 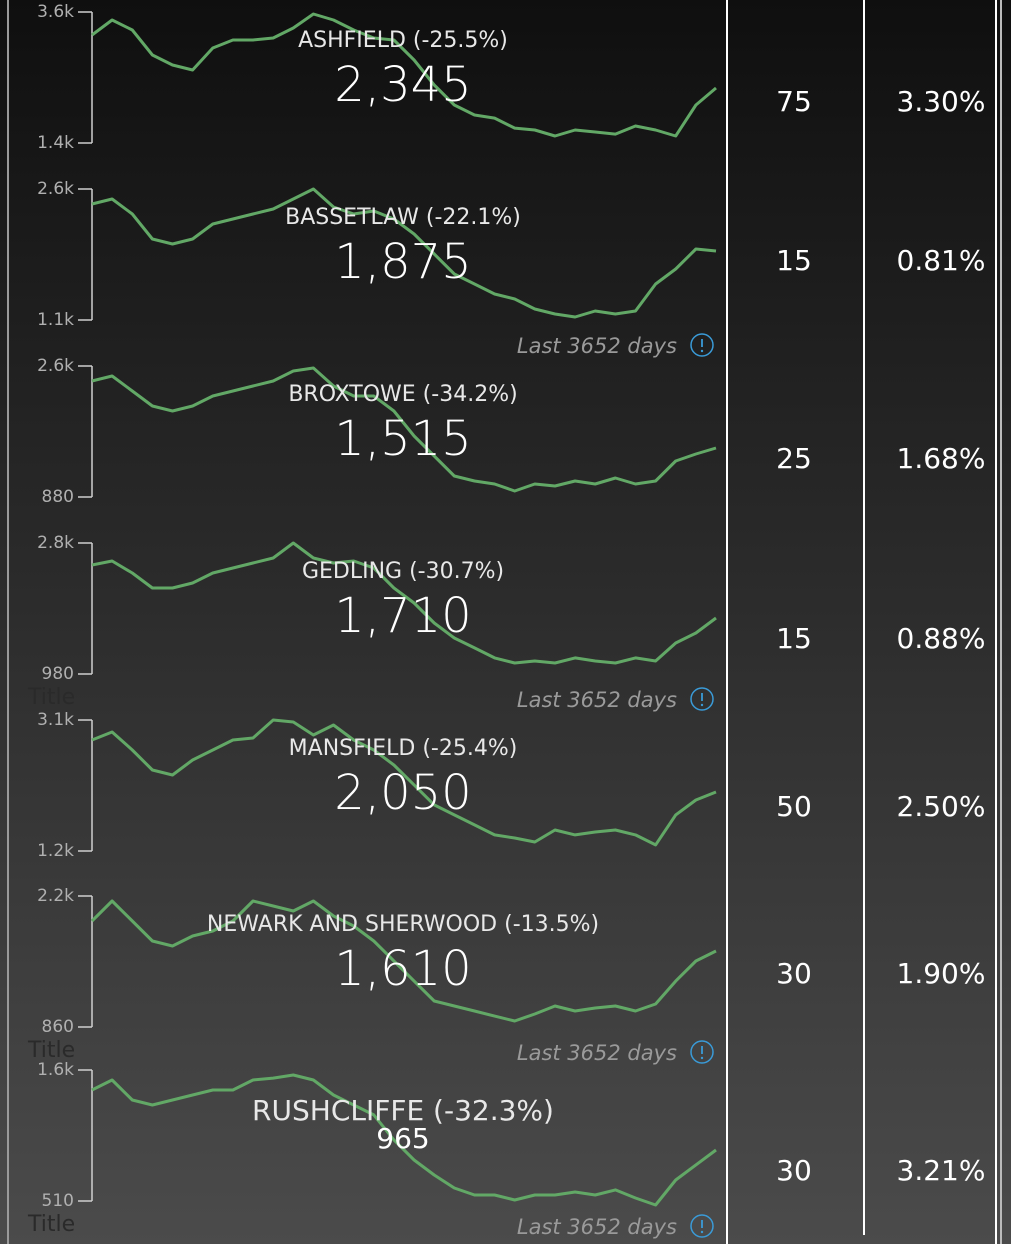 I want to click on percent-cell: 1.68%, so click(x=941, y=458).